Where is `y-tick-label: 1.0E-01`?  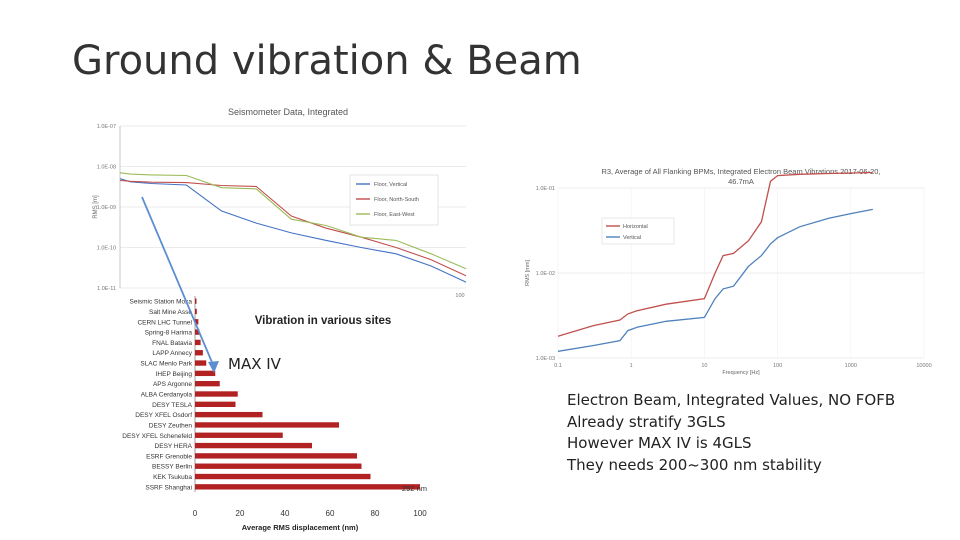
y-tick-label: 1.0E-01 is located at coordinates (545, 189).